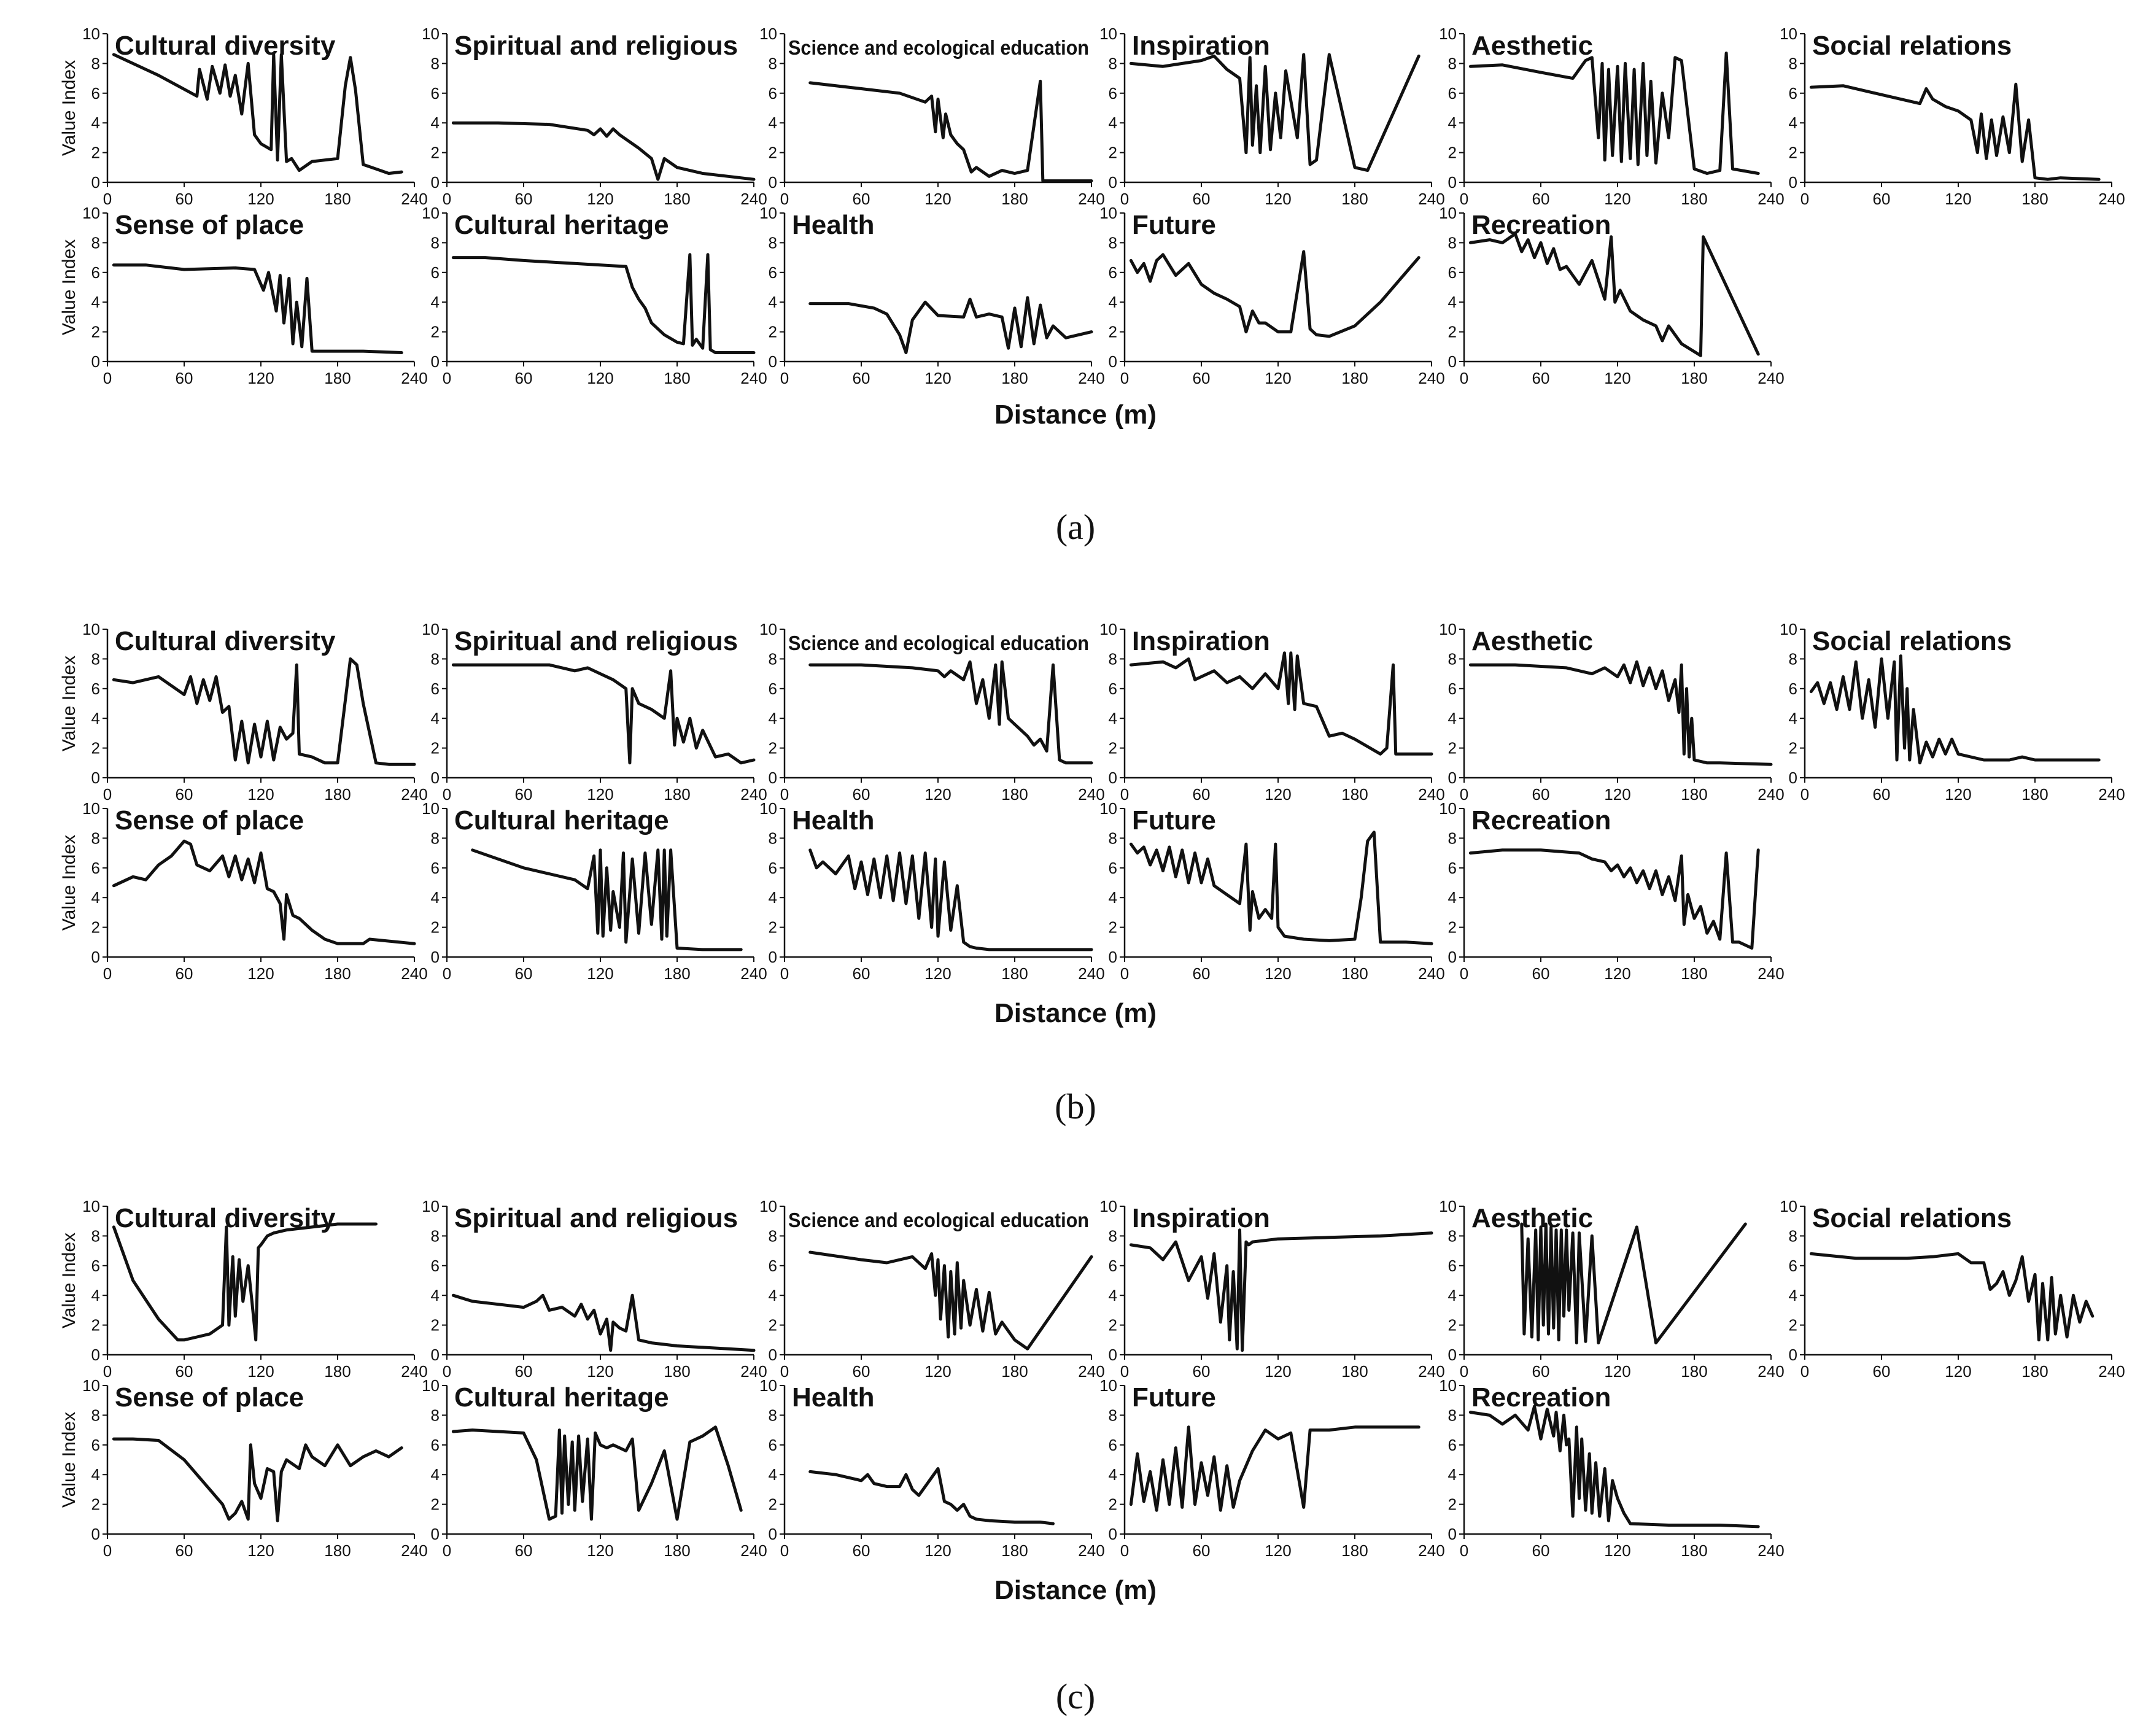  Describe the element at coordinates (1075, 527) in the screenshot. I see `panel-label: (a)` at that location.